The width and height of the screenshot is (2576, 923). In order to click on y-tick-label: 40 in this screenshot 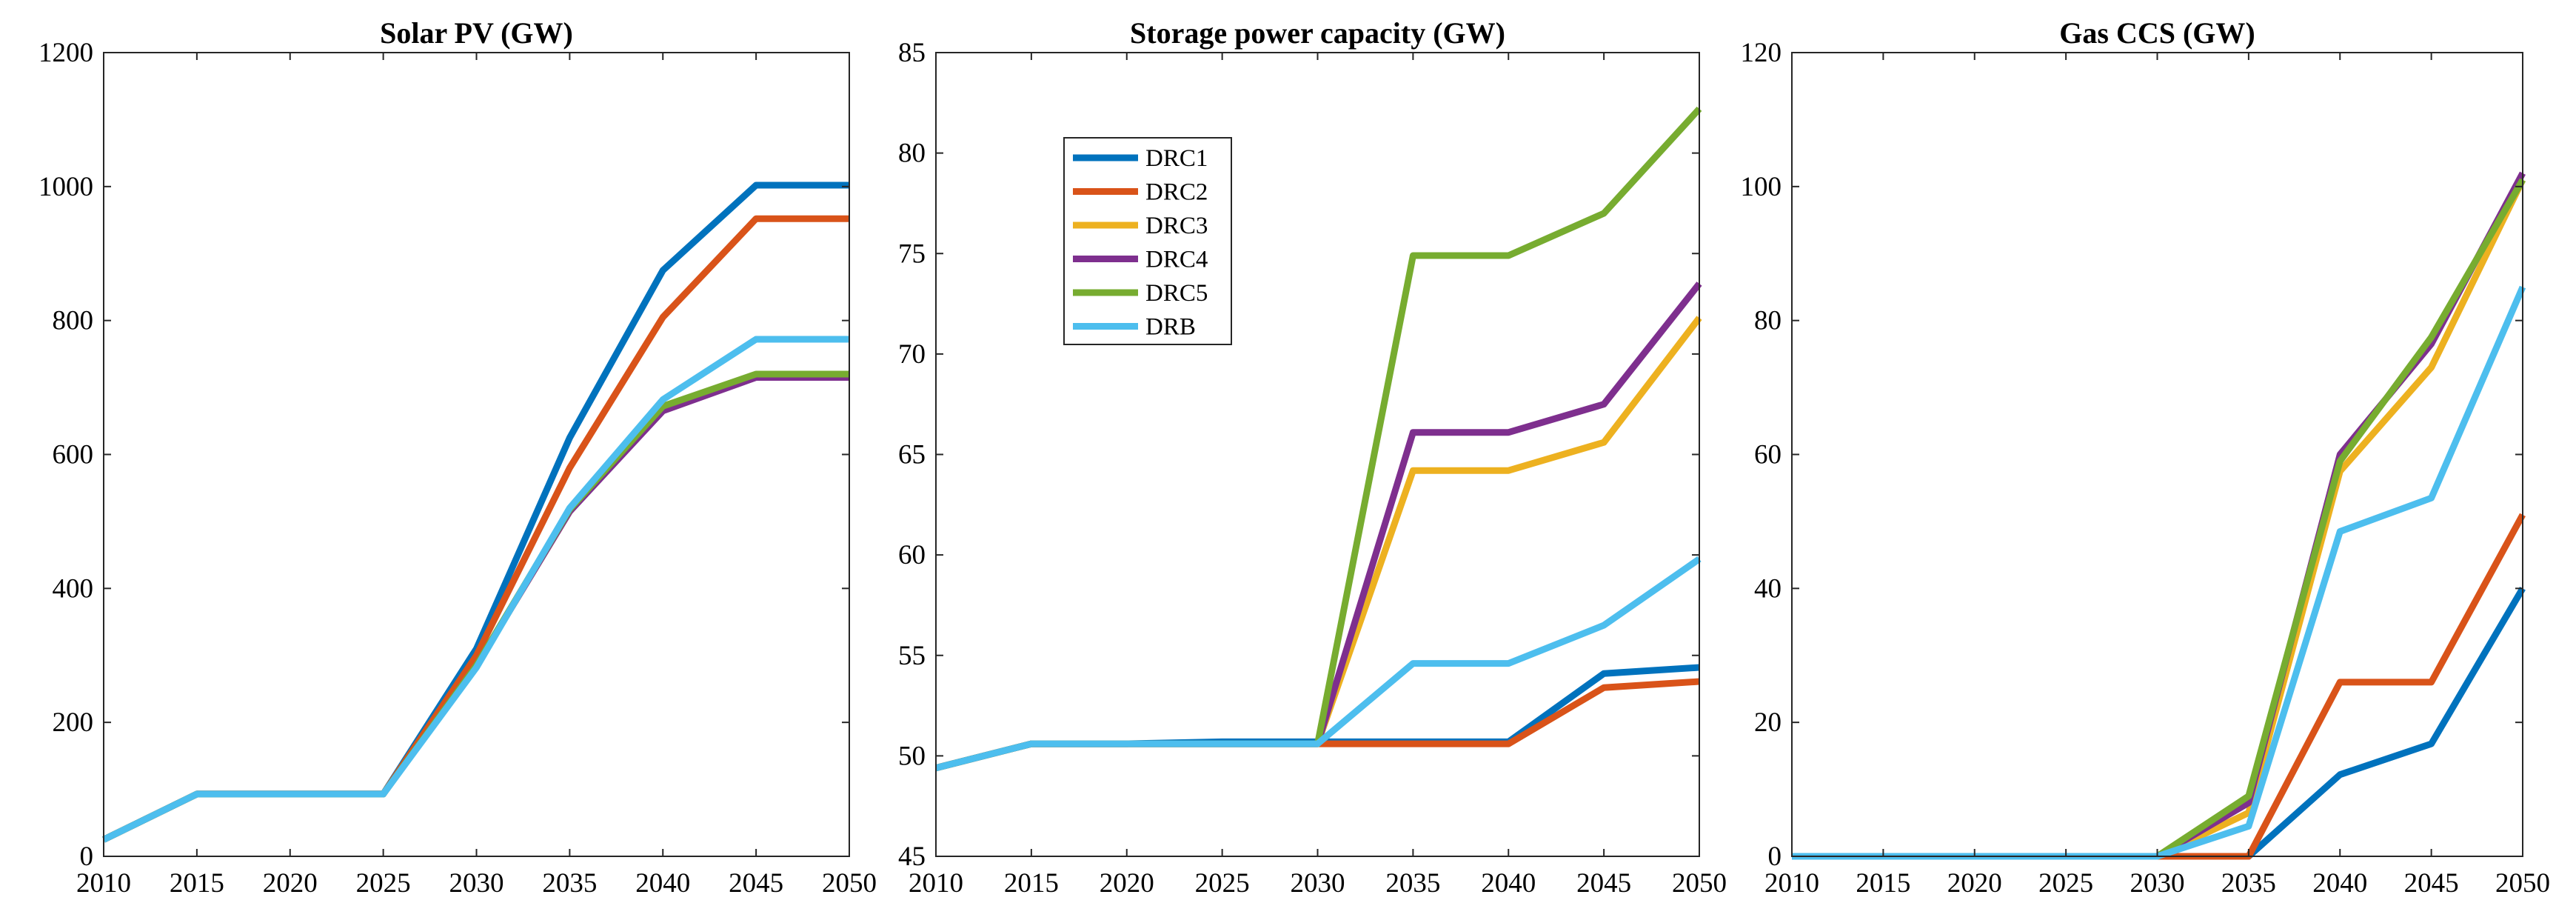, I will do `click(1768, 588)`.